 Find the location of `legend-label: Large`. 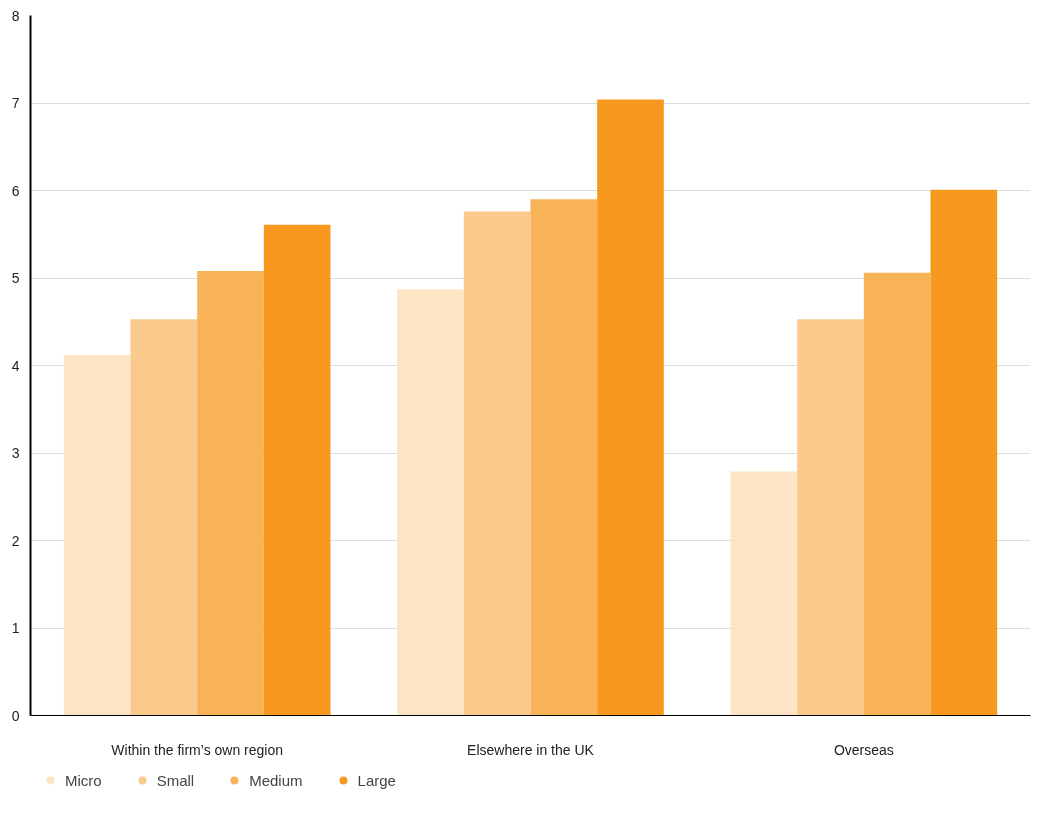

legend-label: Large is located at coordinates (376, 780).